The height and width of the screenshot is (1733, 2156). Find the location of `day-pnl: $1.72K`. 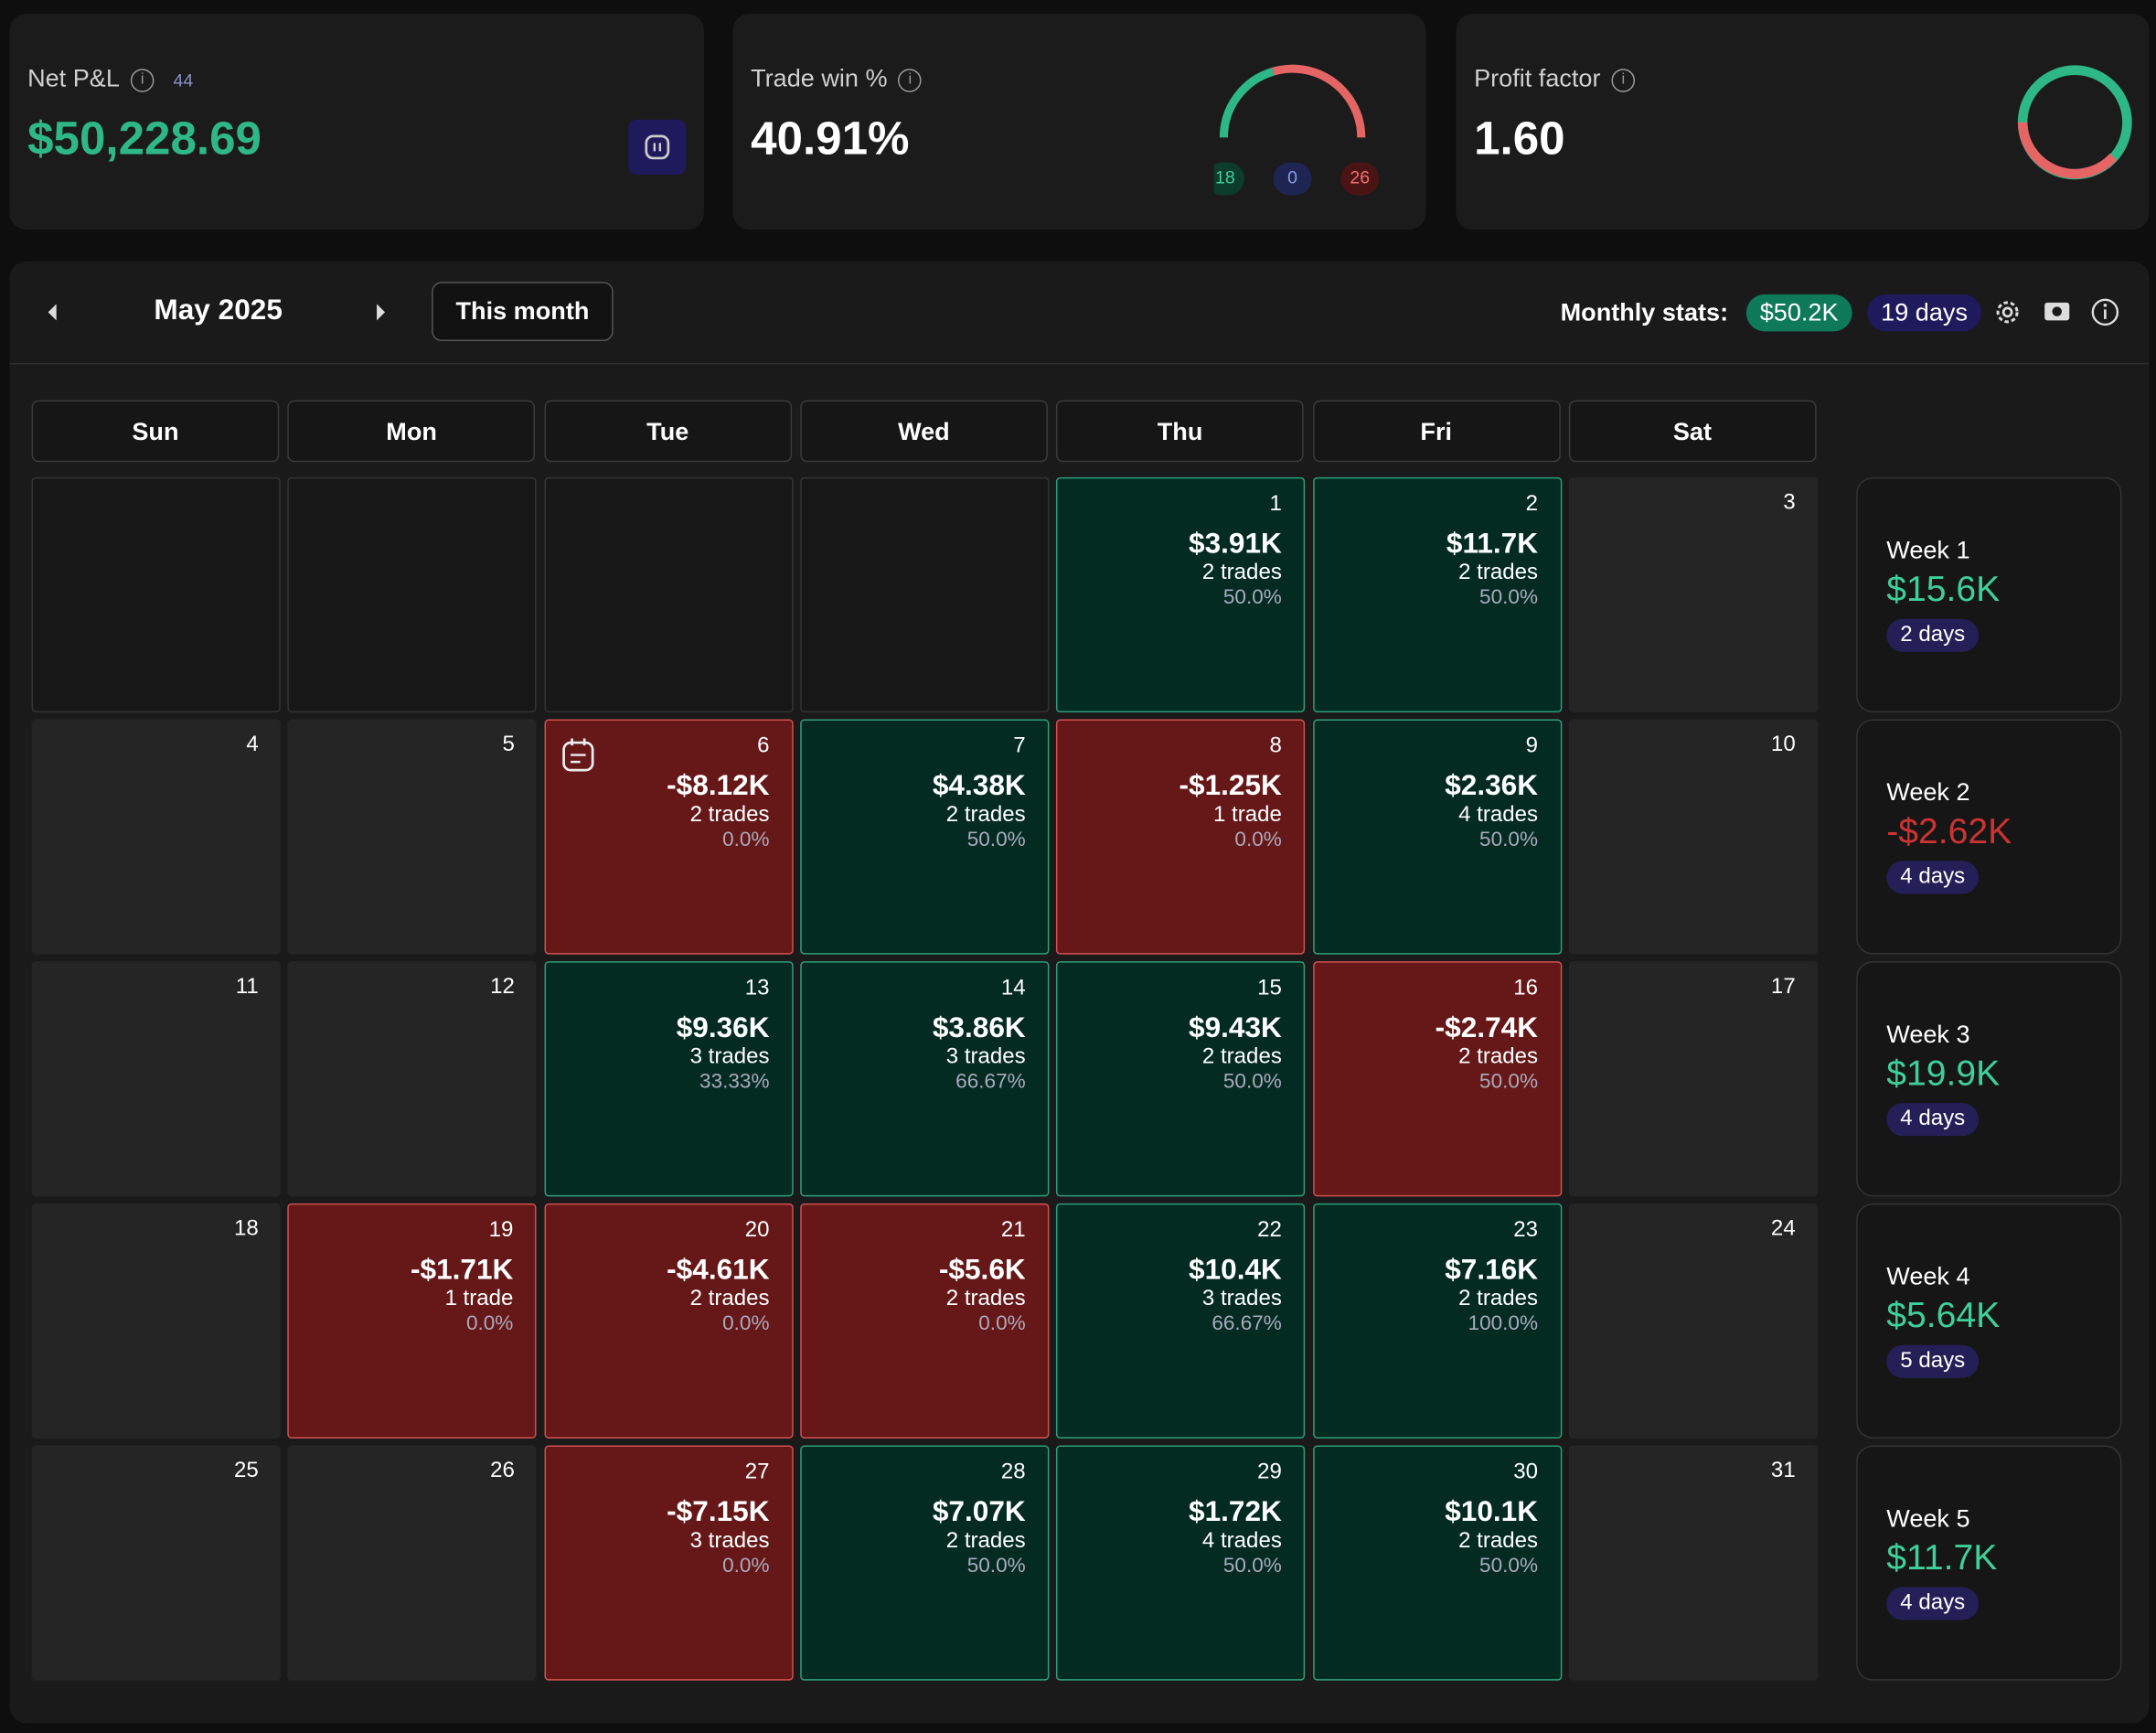

day-pnl: $1.72K is located at coordinates (1235, 1512).